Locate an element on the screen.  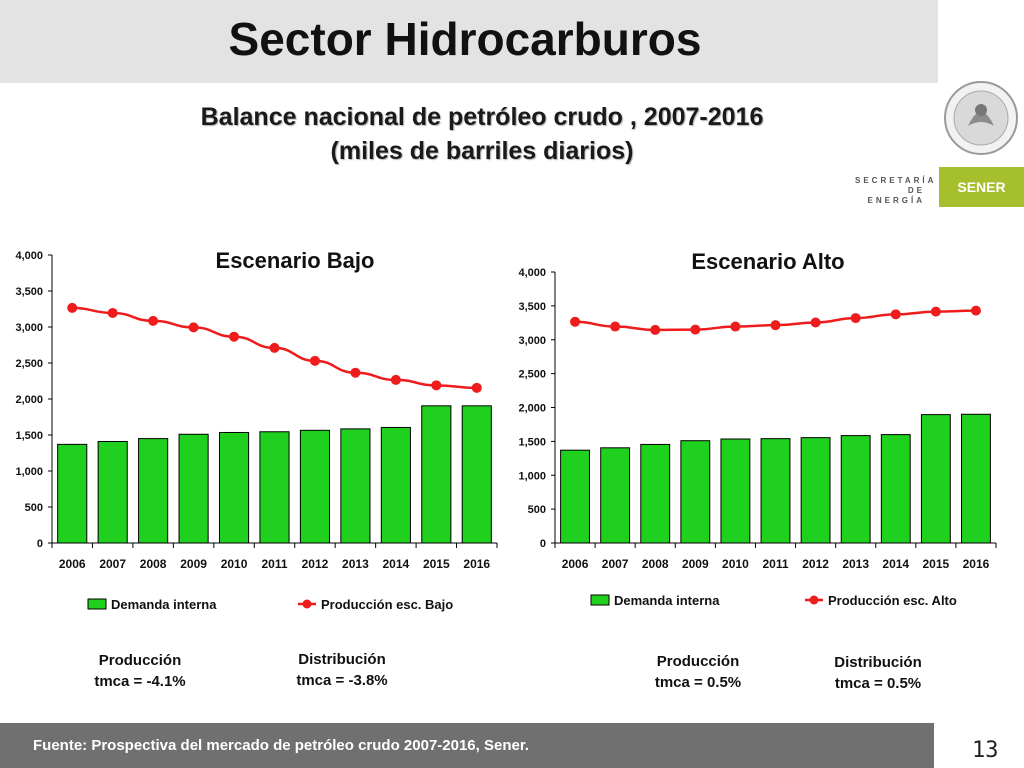
secretaria-line-2: DE ENERGÍA is located at coordinates (896, 195).